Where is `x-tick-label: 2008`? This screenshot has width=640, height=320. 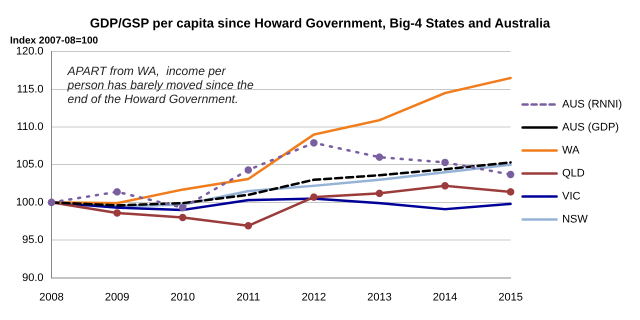 x-tick-label: 2008 is located at coordinates (51, 297).